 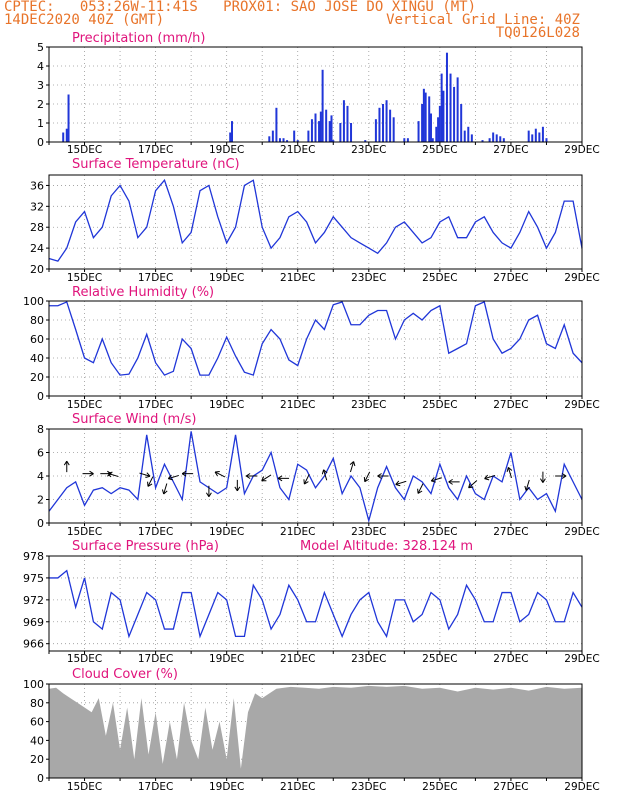 What do you see at coordinates (84, 150) in the screenshot?
I see `precipitation-xtick-label: 15DEC` at bounding box center [84, 150].